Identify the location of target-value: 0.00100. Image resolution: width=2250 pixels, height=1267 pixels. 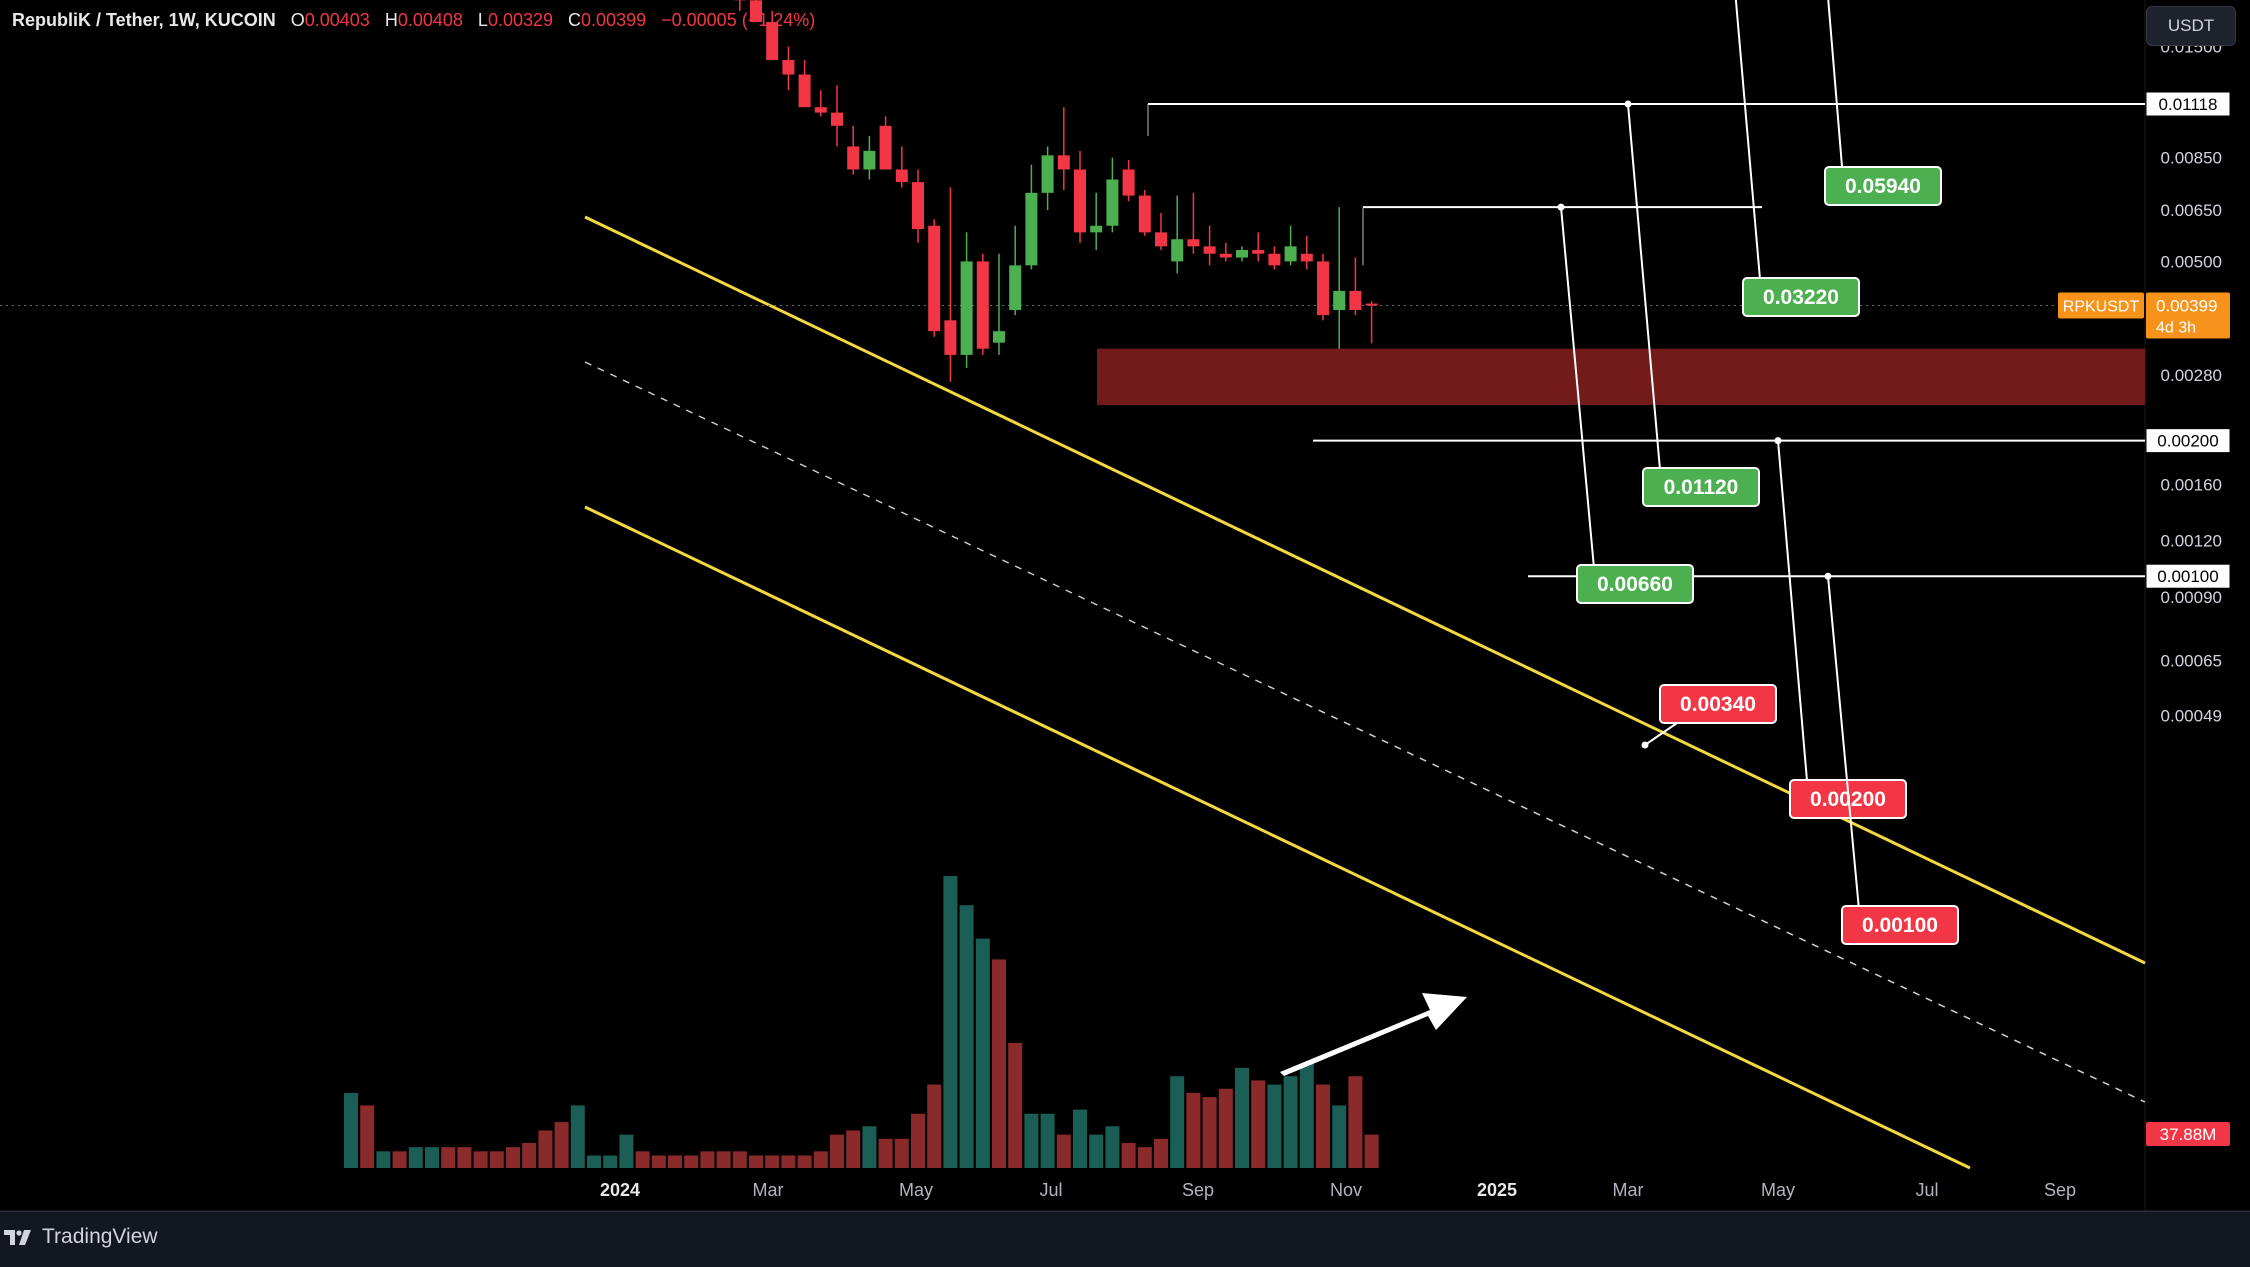
(1900, 925).